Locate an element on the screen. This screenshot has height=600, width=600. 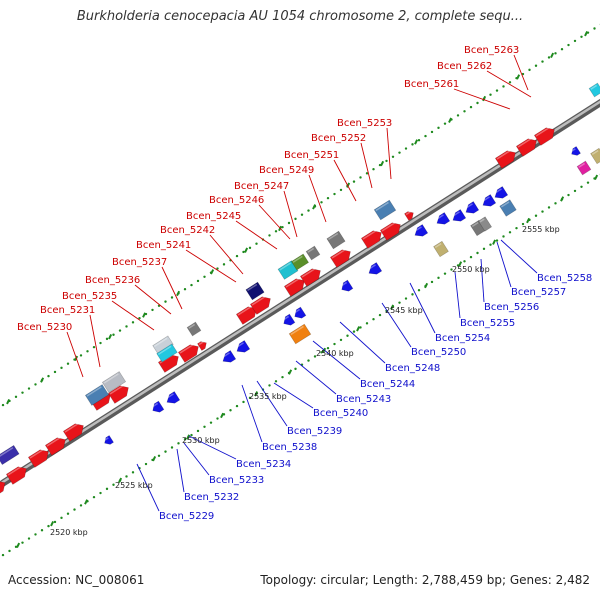
accession-text: Accession: NC_008061 is located at coordinates (76, 580).